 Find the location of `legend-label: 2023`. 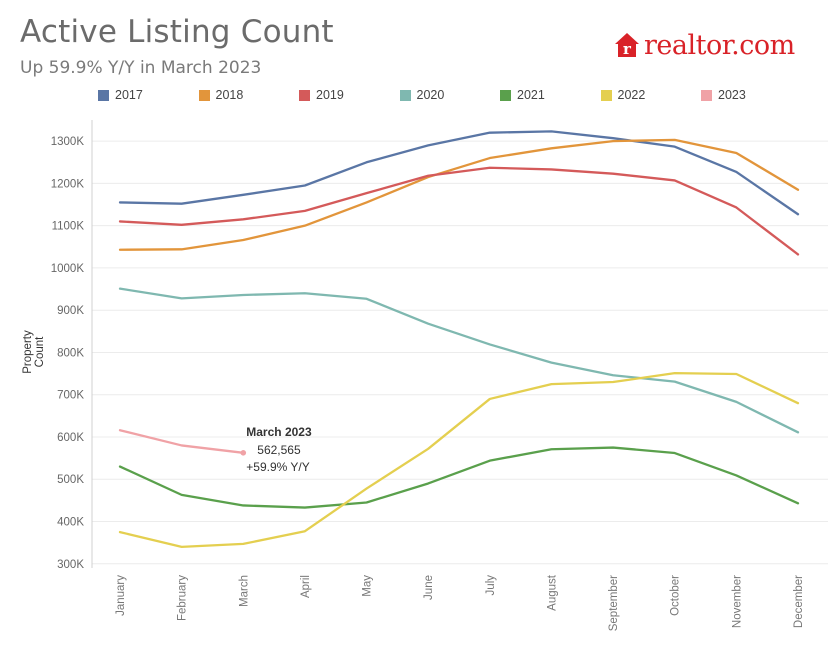

legend-label: 2023 is located at coordinates (732, 95).